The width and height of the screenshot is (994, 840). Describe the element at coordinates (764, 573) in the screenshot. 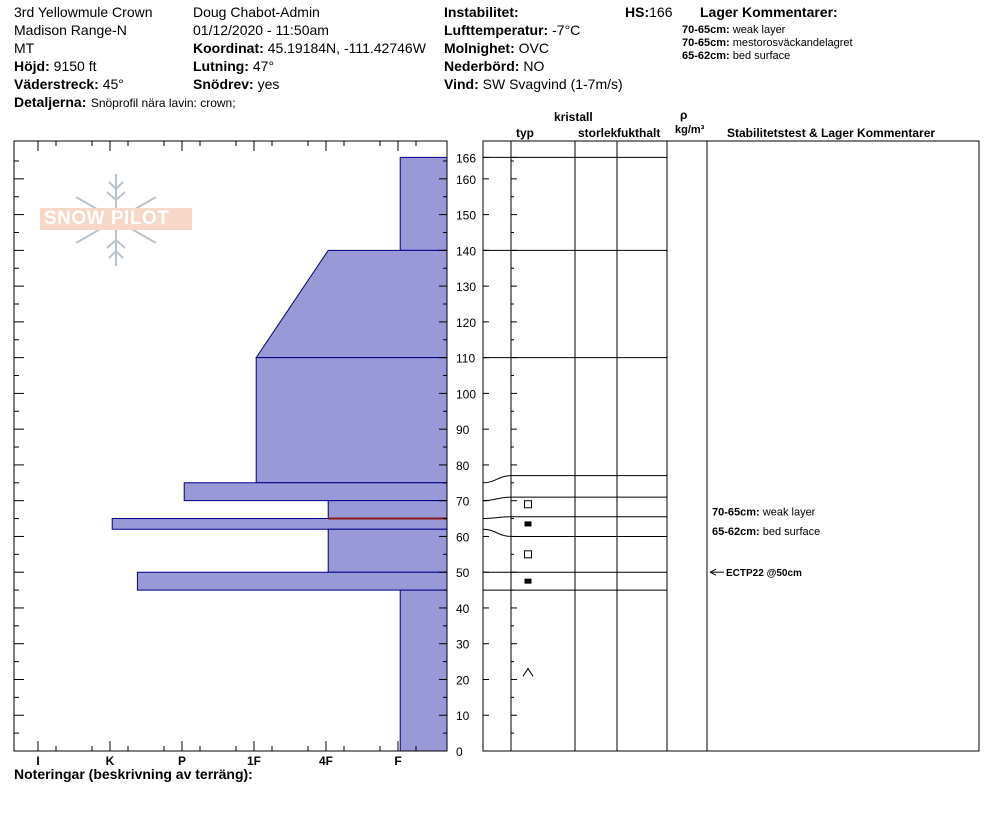

I see `stability-test-label: ECTP22 @50cm` at that location.